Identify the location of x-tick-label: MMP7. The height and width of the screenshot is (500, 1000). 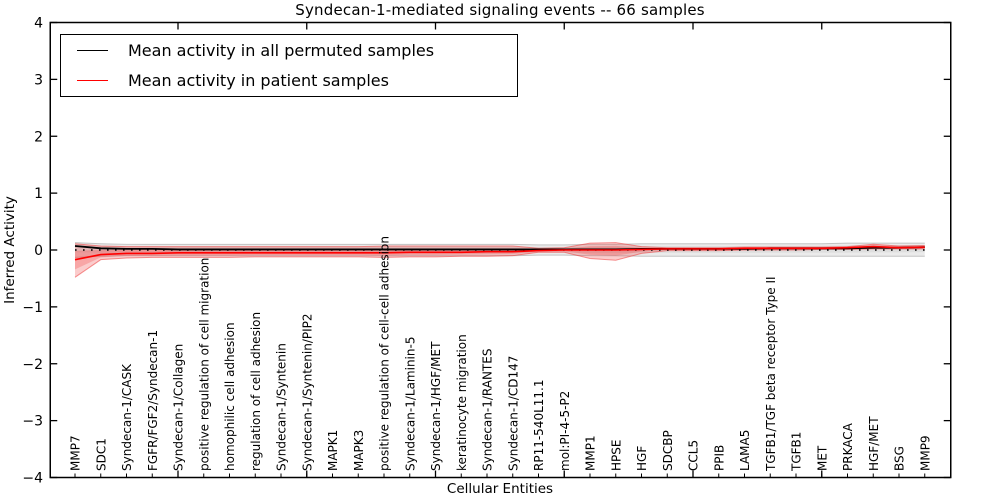
(76, 453).